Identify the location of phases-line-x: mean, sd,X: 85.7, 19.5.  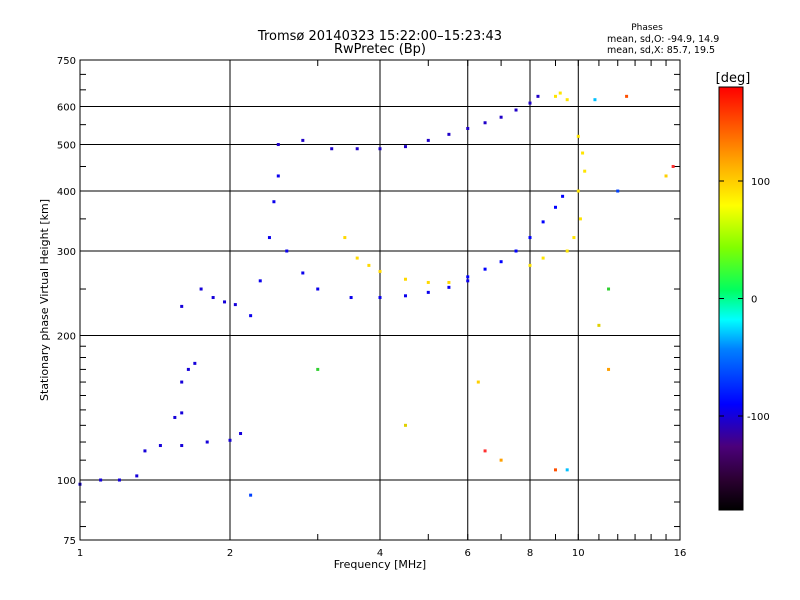
(661, 50).